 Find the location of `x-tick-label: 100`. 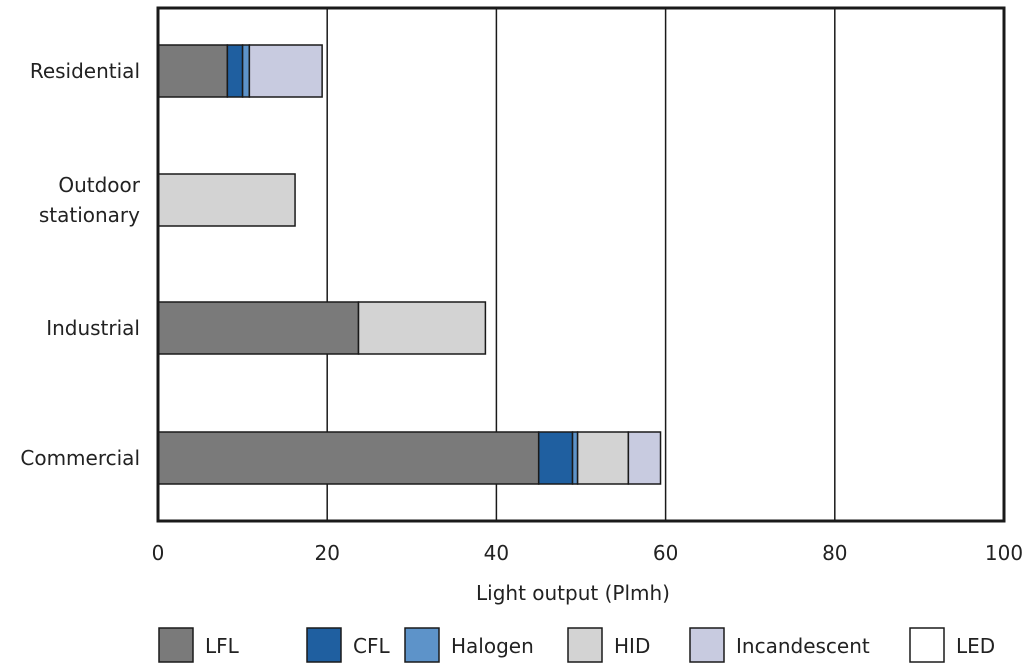

x-tick-label: 100 is located at coordinates (1004, 553).